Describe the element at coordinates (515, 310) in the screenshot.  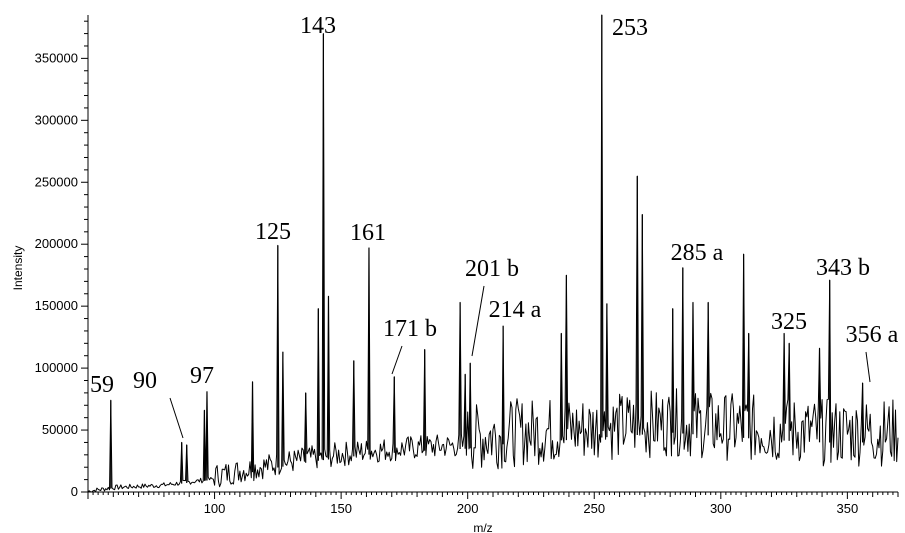
I see `peak-label: 214 a` at that location.